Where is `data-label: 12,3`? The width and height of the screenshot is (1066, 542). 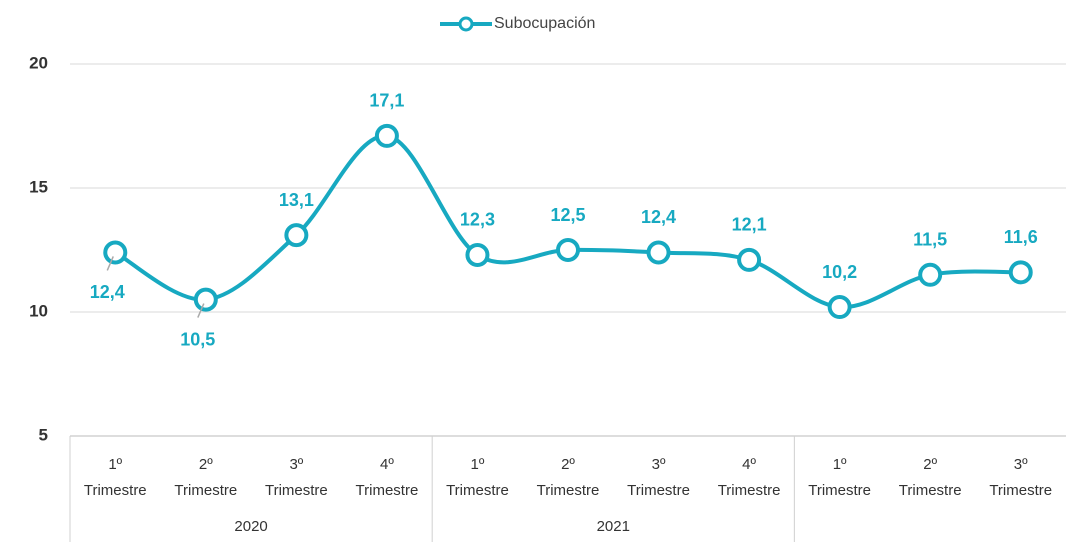
data-label: 12,3 is located at coordinates (477, 220).